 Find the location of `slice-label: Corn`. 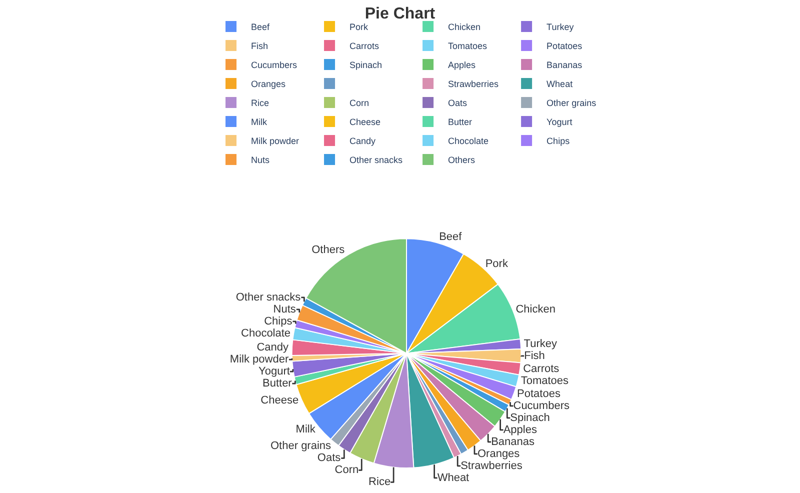

slice-label: Corn is located at coordinates (346, 470).